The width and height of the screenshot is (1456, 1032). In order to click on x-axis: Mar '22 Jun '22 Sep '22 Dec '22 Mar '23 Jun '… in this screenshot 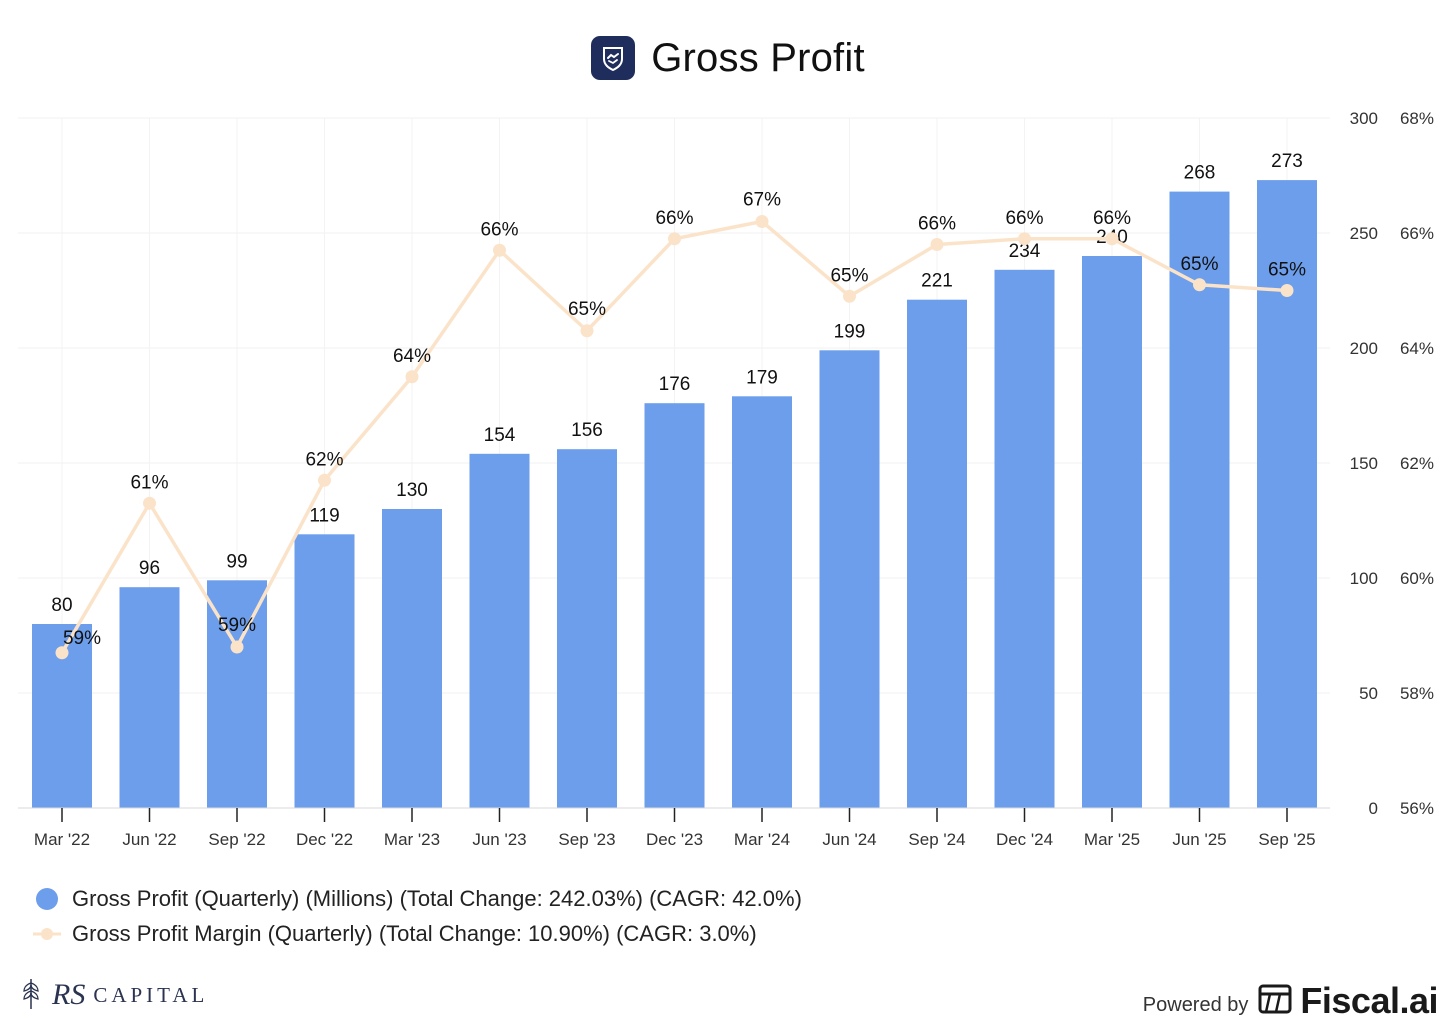, I will do `click(674, 828)`.